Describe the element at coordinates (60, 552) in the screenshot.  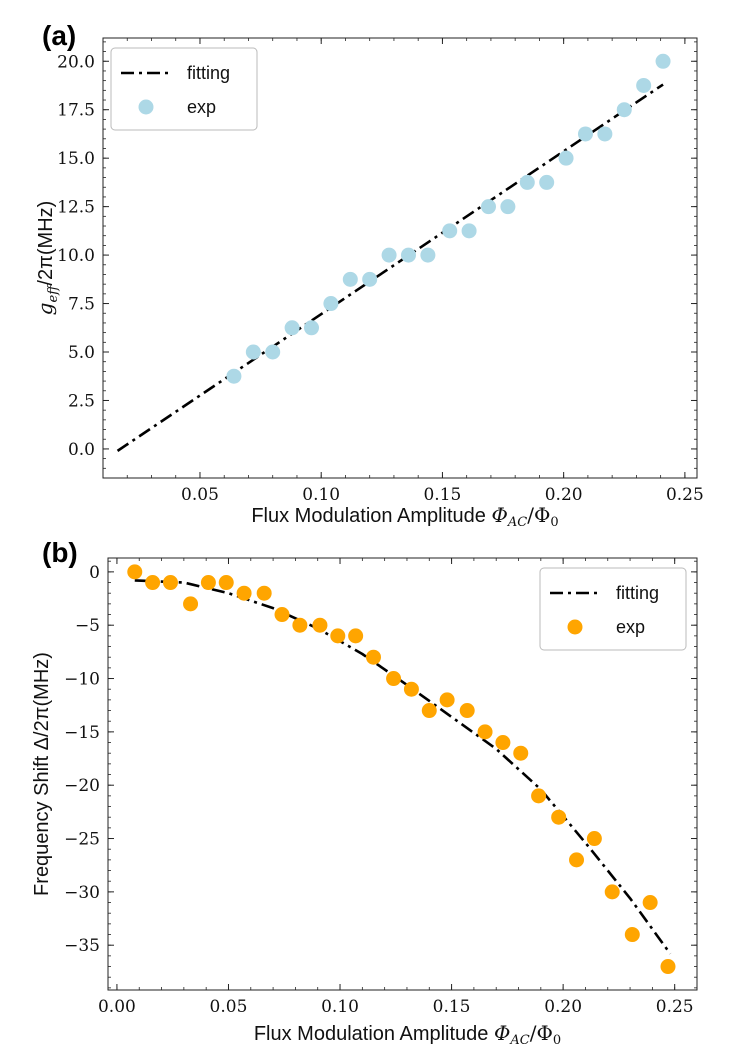
I see `panel-label: (b)` at that location.